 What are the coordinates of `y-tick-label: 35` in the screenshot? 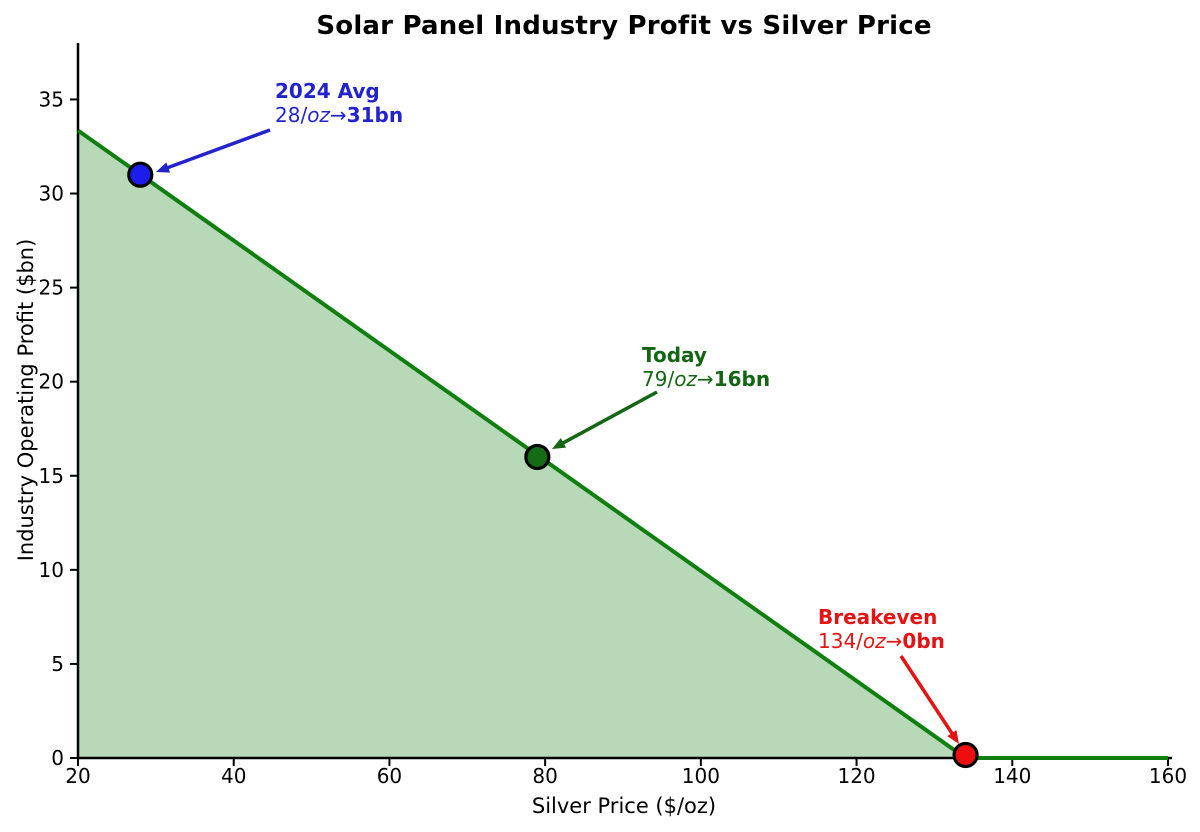 It's located at (51, 99).